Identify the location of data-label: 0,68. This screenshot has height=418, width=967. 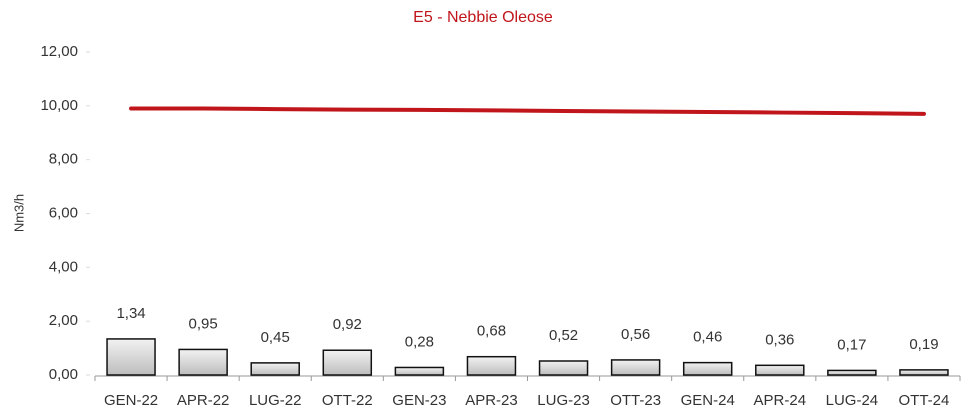
(491, 331).